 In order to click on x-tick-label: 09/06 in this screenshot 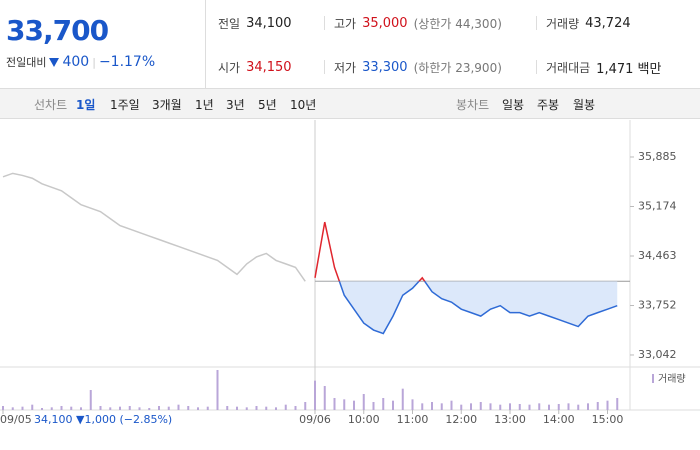, I will do `click(315, 419)`.